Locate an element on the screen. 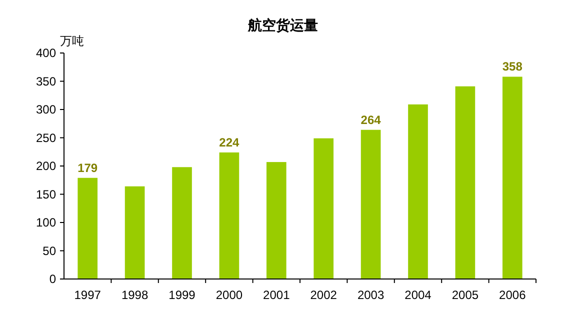 The height and width of the screenshot is (322, 566). chart-title: 航空货运量 is located at coordinates (282, 25).